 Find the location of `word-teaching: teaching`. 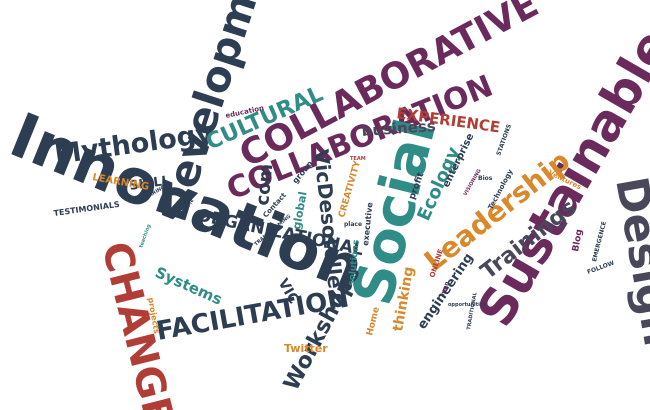

word-teaching: teaching is located at coordinates (145, 235).